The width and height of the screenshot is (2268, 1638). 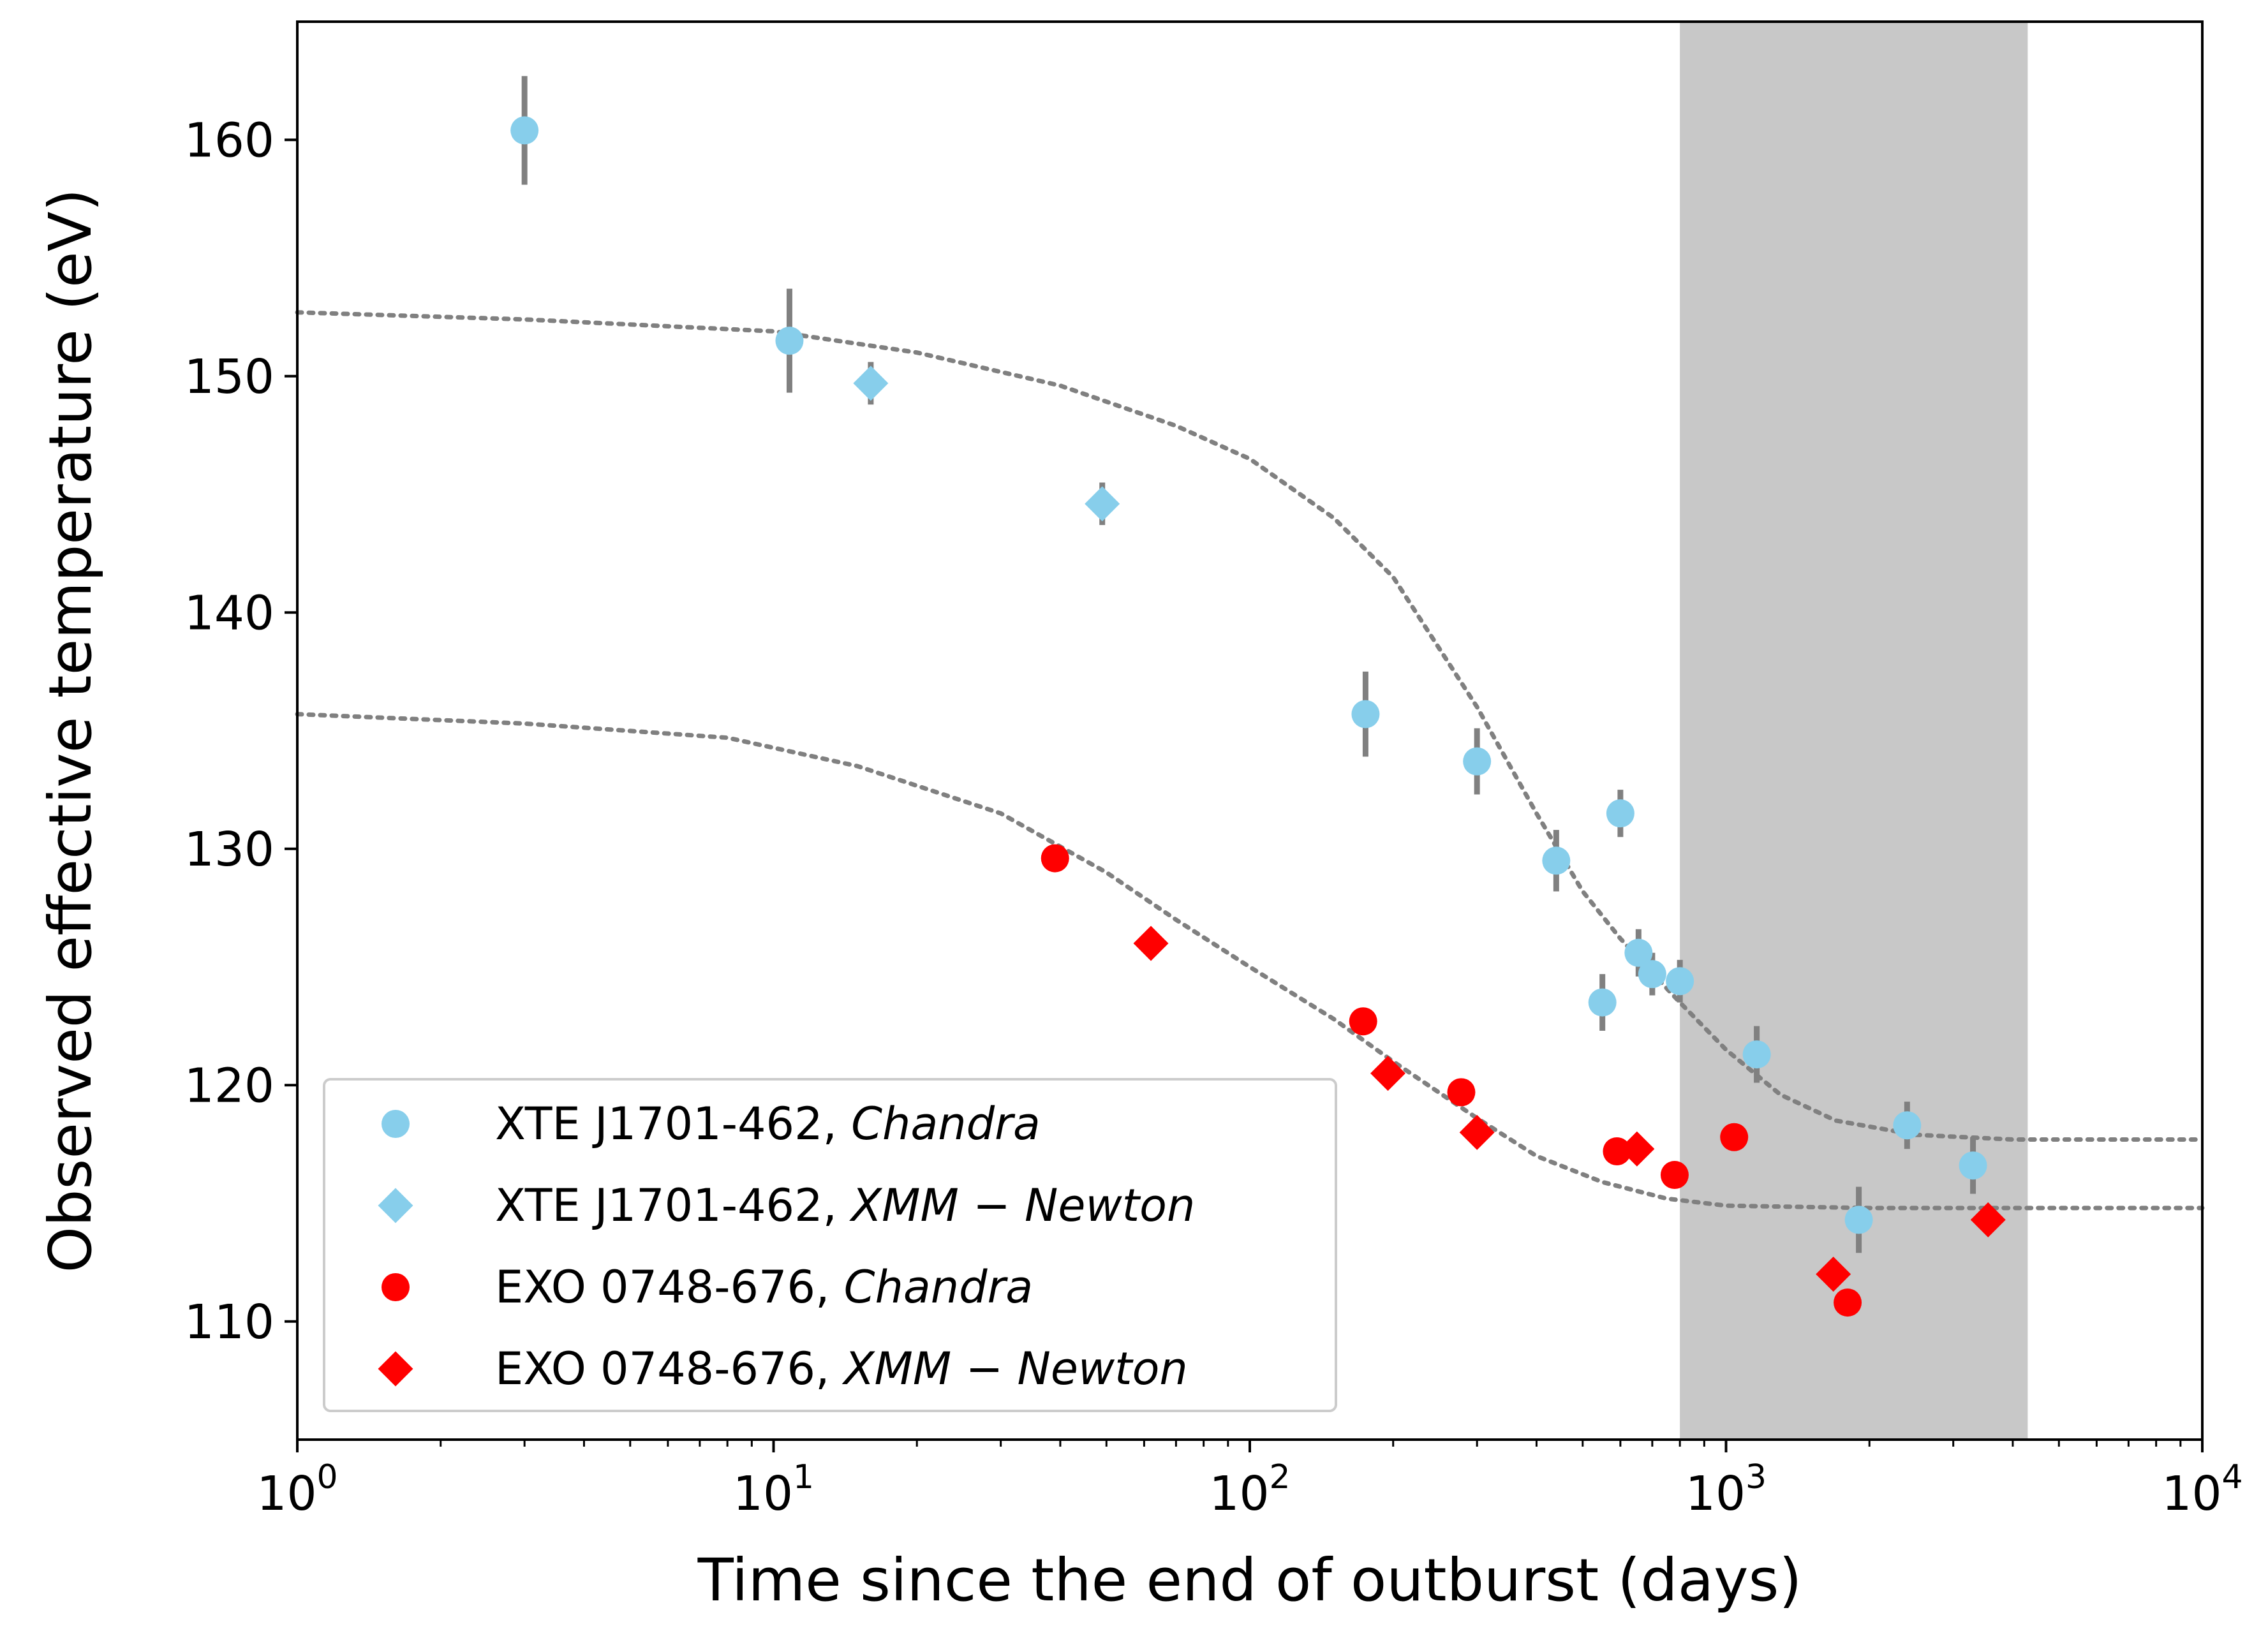 What do you see at coordinates (70, 731) in the screenshot?
I see `y-axis-title: Observed effective temperature (eV)` at bounding box center [70, 731].